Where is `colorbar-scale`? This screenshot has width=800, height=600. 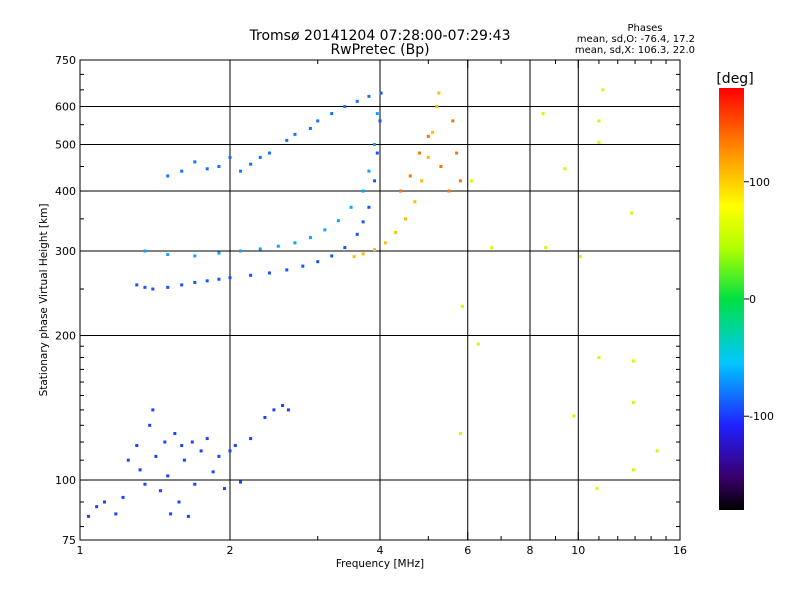
colorbar-scale is located at coordinates (731, 299).